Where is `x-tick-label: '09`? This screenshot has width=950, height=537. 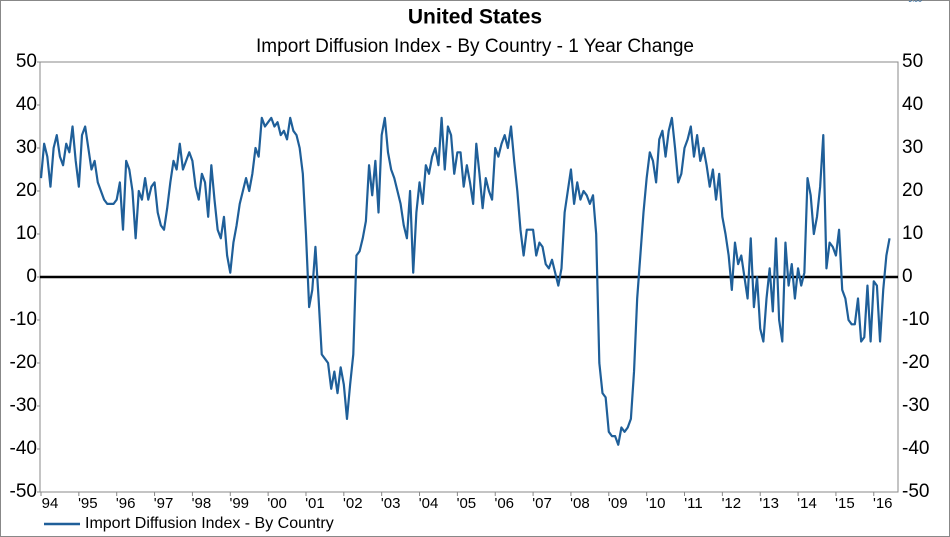
x-tick-label: '09 is located at coordinates (618, 503).